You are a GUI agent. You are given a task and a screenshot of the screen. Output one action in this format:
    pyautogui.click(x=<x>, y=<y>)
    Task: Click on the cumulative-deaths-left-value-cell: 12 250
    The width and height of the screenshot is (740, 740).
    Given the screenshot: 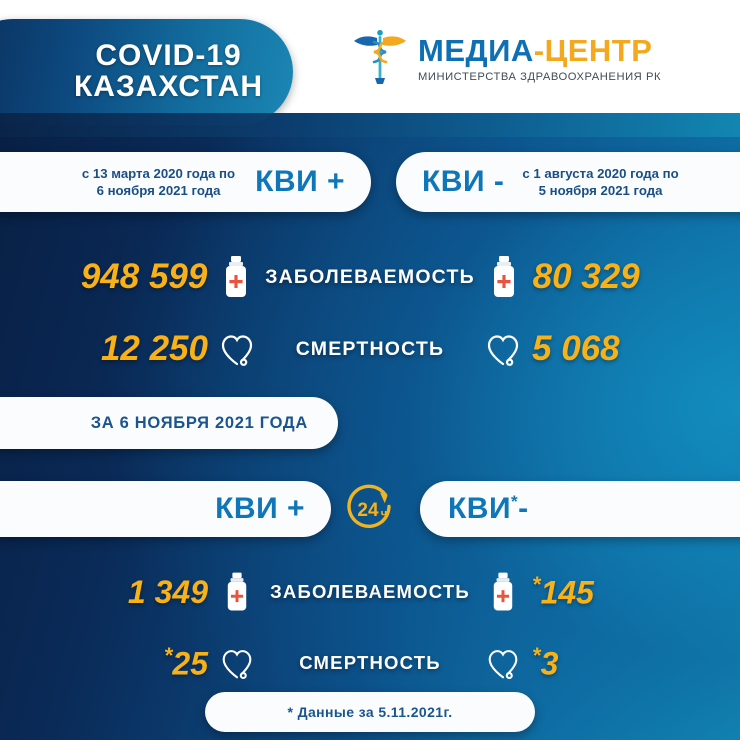 What is the action you would take?
    pyautogui.click(x=104, y=349)
    